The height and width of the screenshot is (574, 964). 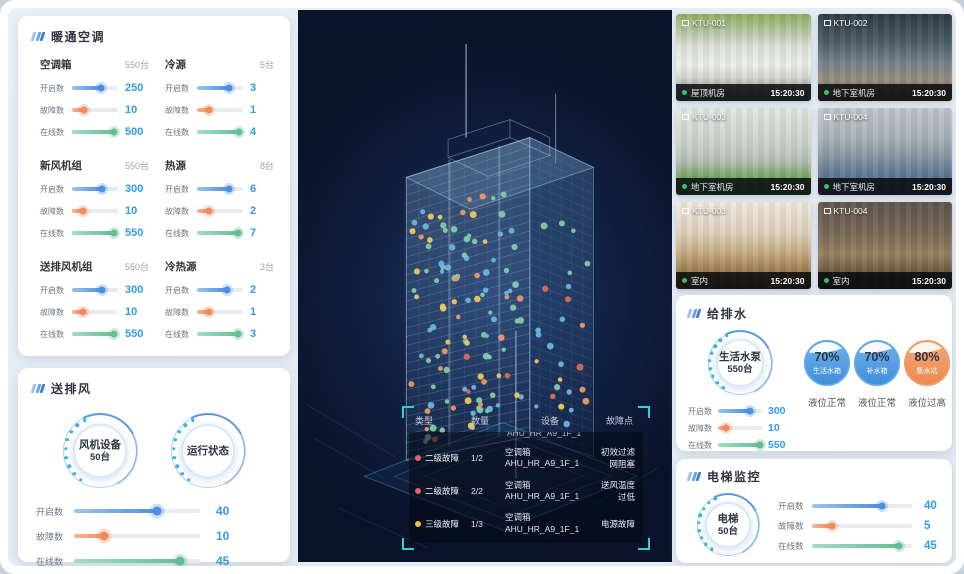 I want to click on tank-percent: 80%, so click(x=927, y=357).